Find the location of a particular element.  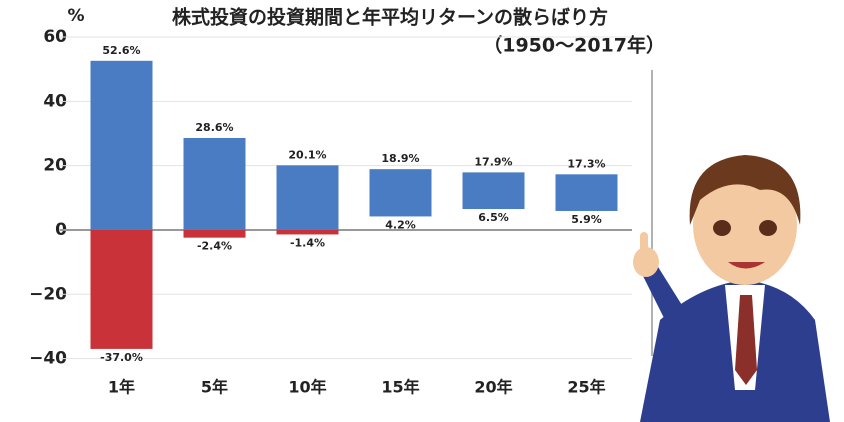

value-label: -1.4% is located at coordinates (307, 242).